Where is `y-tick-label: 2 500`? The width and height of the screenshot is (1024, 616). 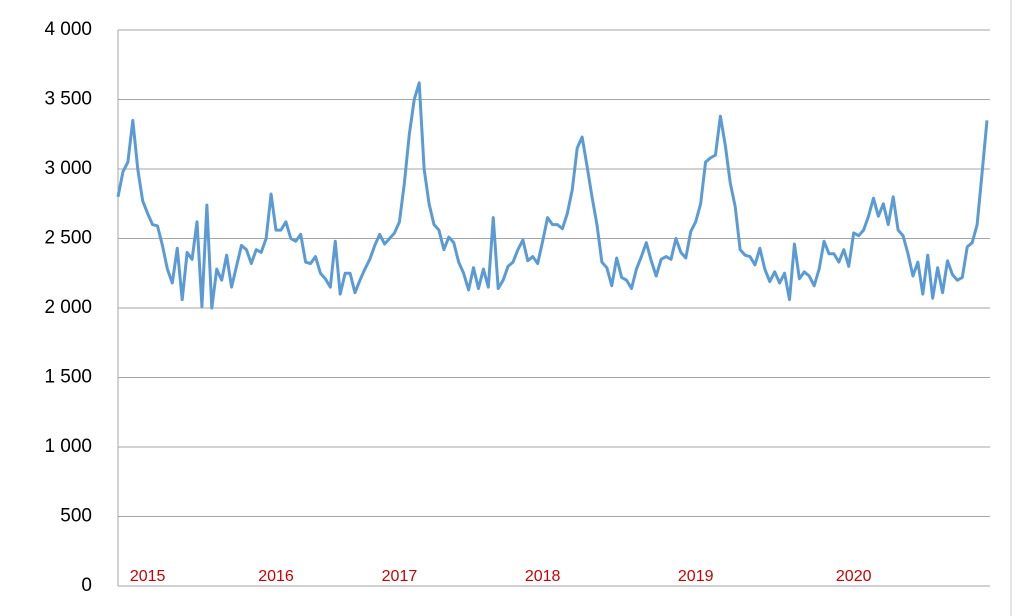
y-tick-label: 2 500 is located at coordinates (68, 238).